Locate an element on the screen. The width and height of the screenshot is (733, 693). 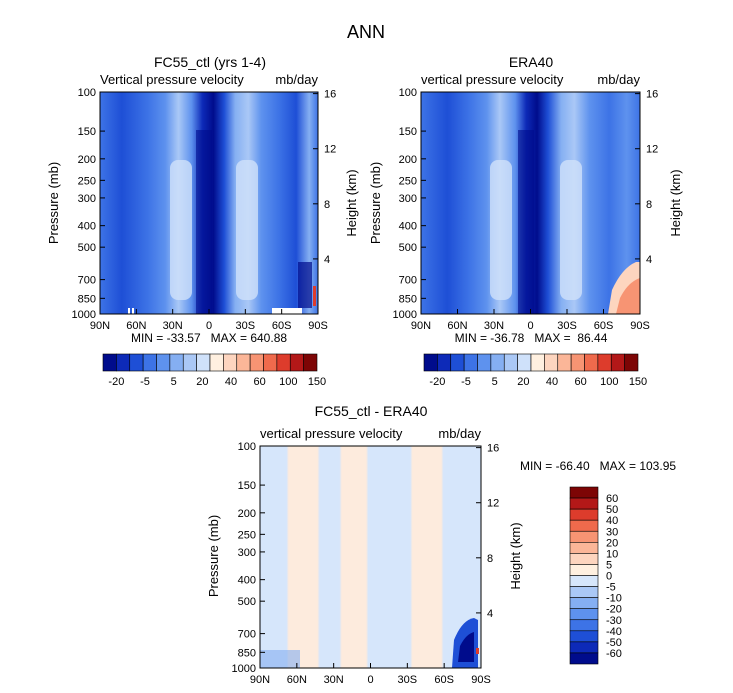
latitude-tick-label: 90S is located at coordinates (640, 326).